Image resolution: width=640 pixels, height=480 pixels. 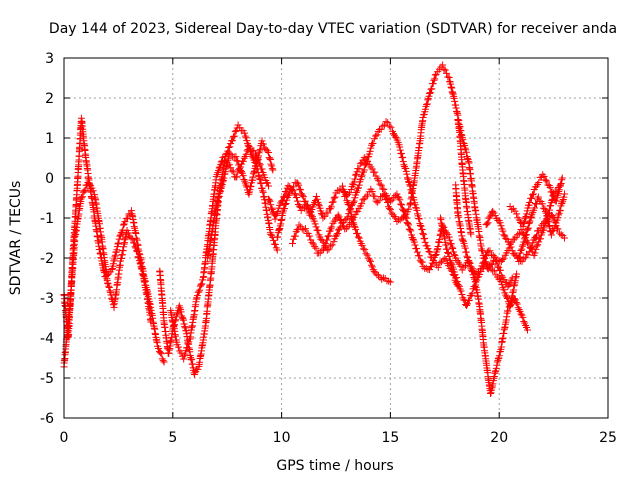 I want to click on y-tick-label: 3, so click(x=49, y=59).